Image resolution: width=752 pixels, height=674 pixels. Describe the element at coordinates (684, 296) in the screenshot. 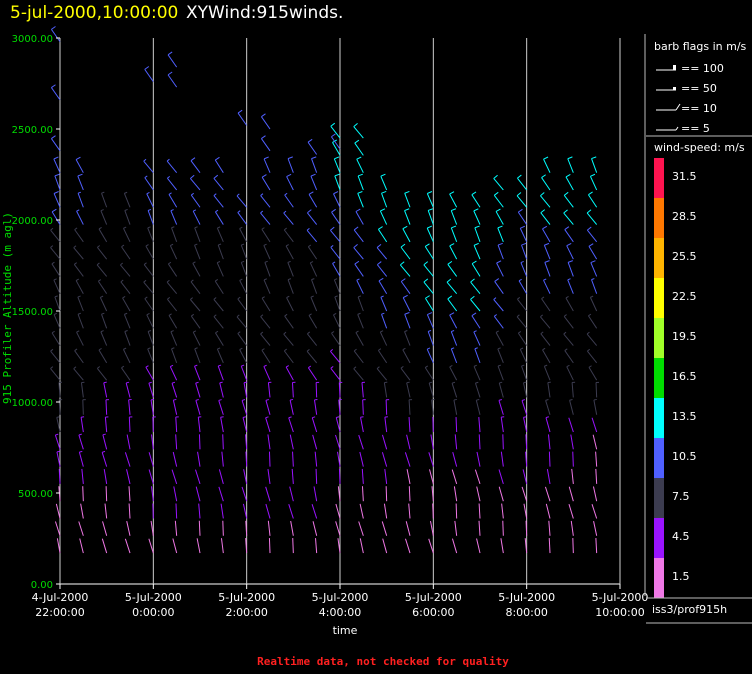

I see `colorbar-label: 22.5` at that location.